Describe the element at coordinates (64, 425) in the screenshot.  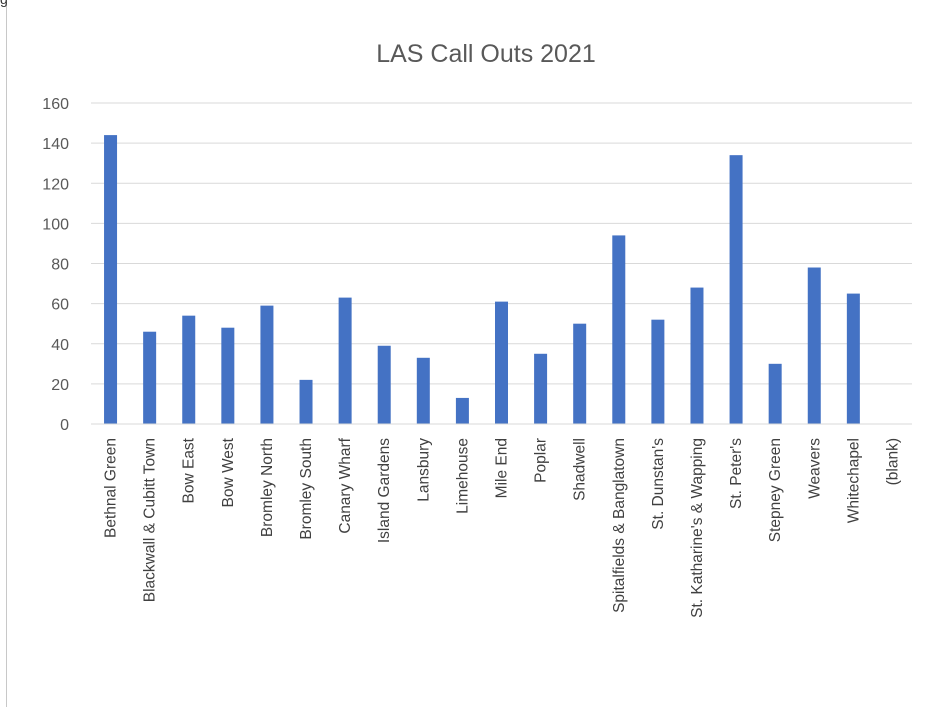
I see `y-tick-label: 0` at that location.